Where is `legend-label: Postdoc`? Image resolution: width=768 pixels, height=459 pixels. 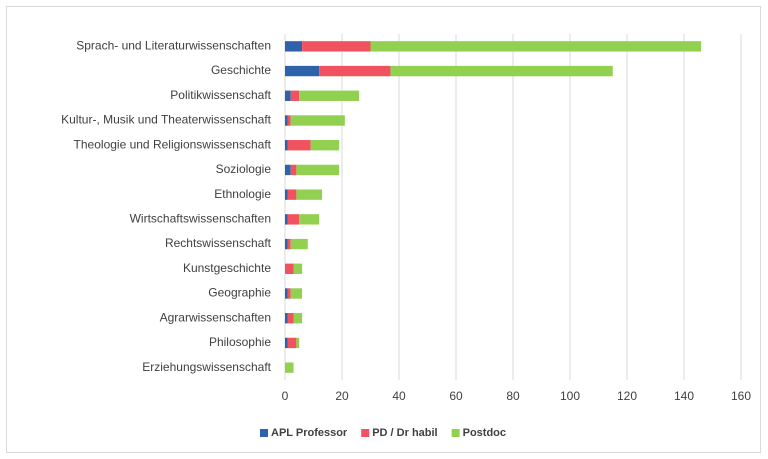
legend-label: Postdoc is located at coordinates (484, 433).